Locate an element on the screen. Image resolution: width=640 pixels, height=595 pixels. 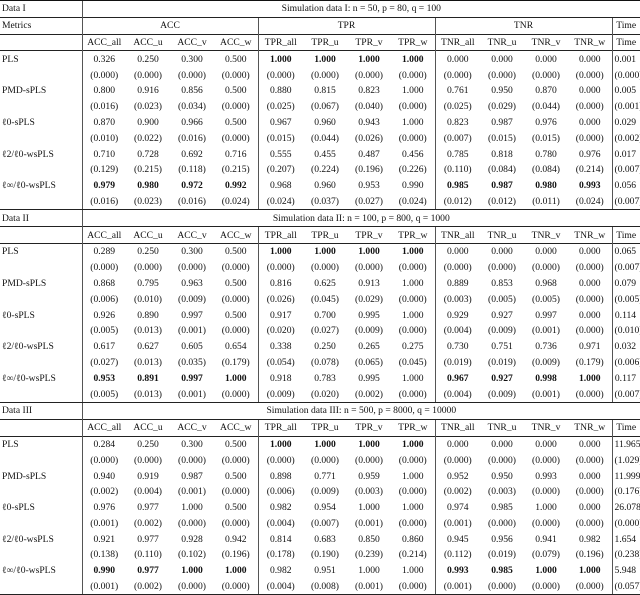
value-cell: 0.818 is located at coordinates (502, 154).